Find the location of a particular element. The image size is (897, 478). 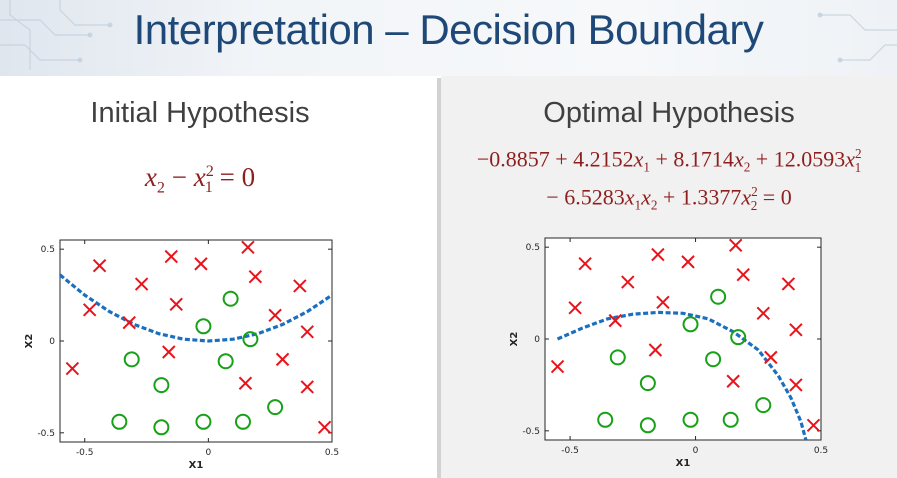

optimal-equation-line2: − 6.5283x1x2 + 1.3377x22 = 0 is located at coordinates (669, 198).